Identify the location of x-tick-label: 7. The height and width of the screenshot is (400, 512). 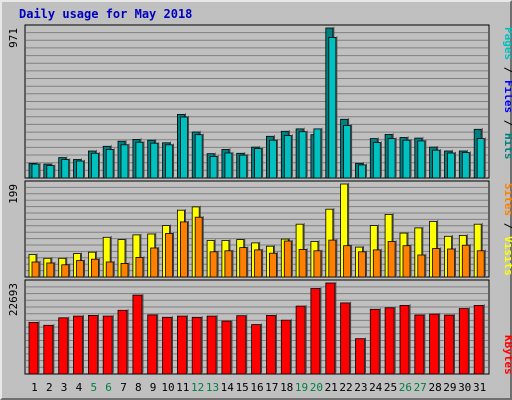
(123, 387).